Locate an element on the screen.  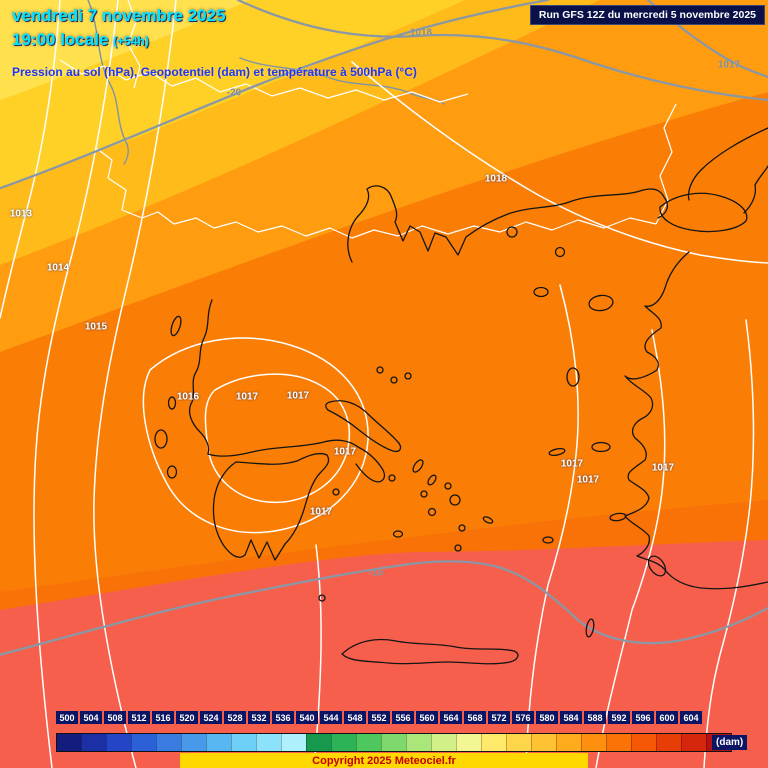
island-milos is located at coordinates (398, 534).